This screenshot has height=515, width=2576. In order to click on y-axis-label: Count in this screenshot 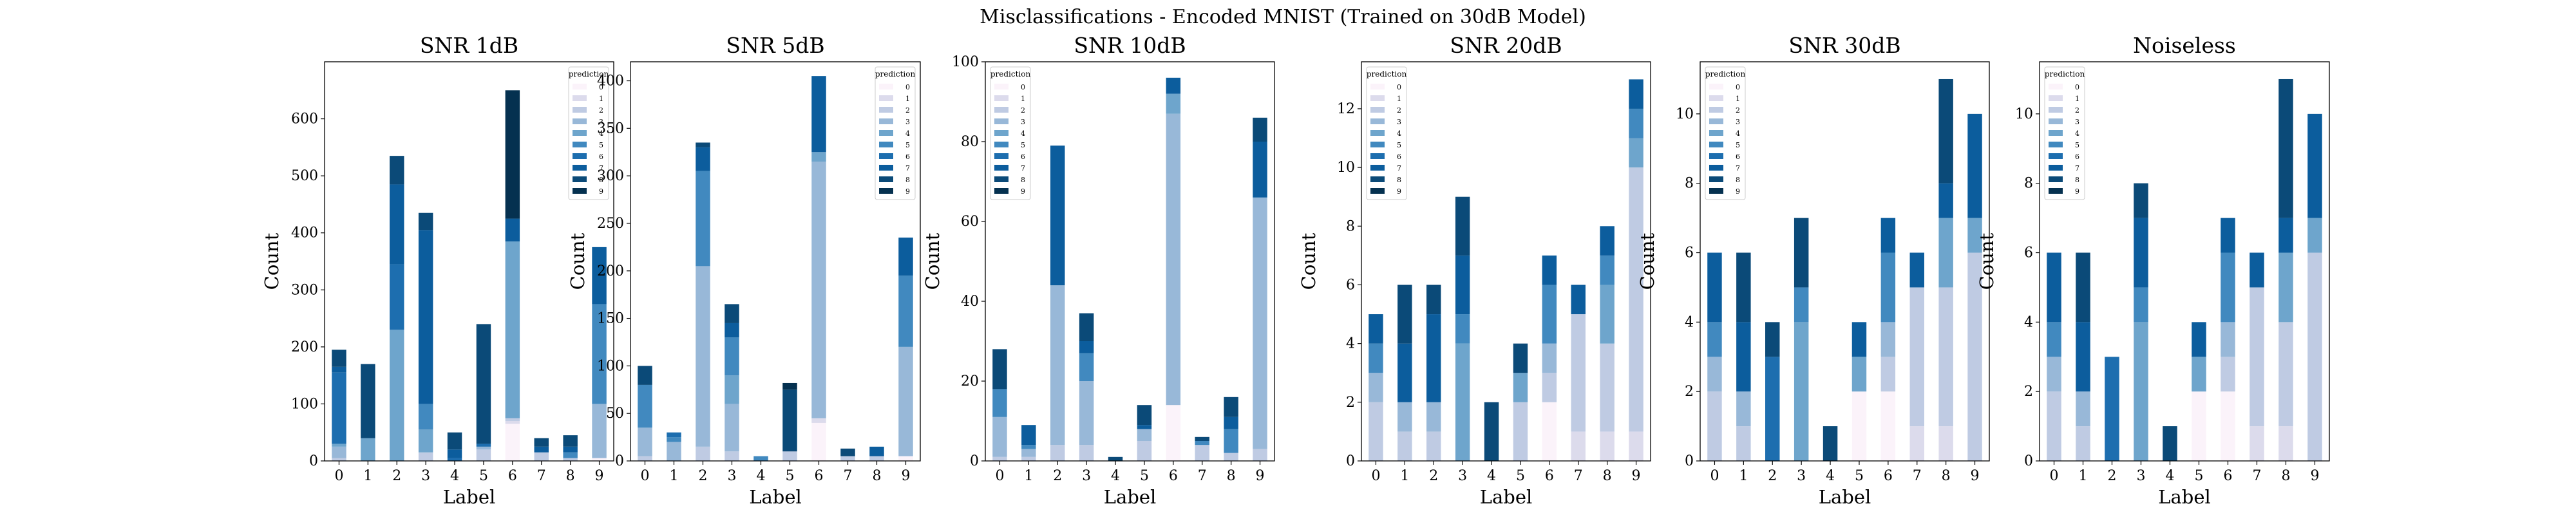, I will do `click(1987, 261)`.